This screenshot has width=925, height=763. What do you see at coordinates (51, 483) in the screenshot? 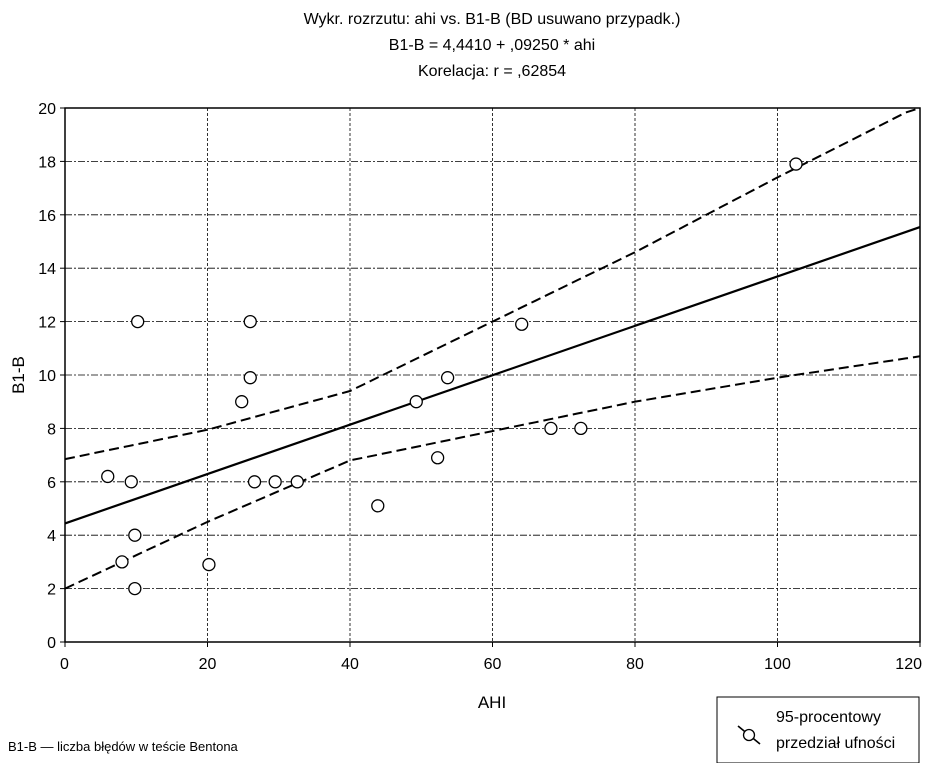
I see `y-tick-label-6: 6` at bounding box center [51, 483].